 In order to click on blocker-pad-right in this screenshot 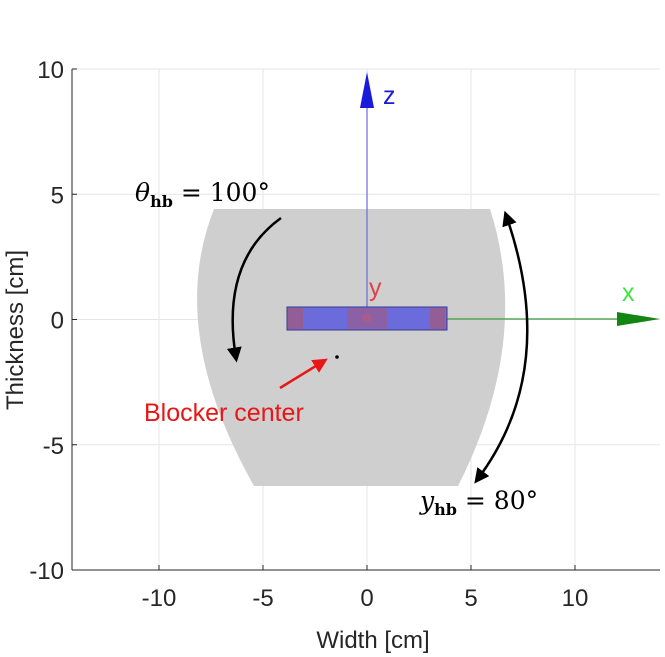, I will do `click(437, 318)`.